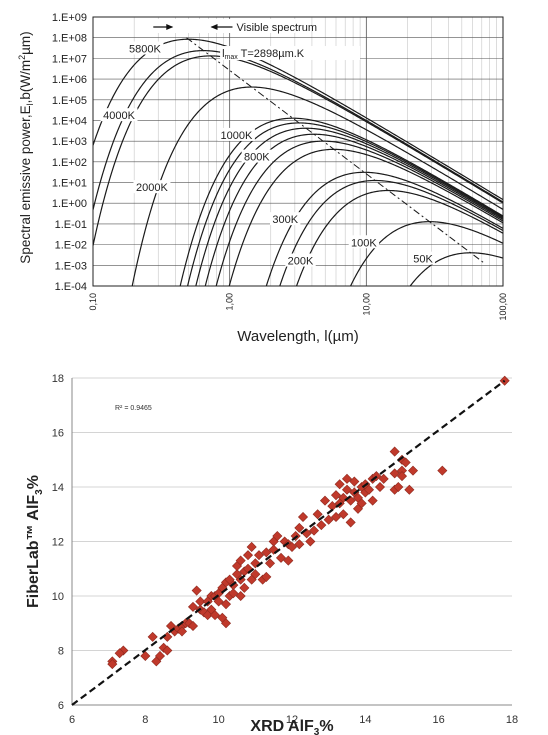  What do you see at coordinates (512, 720) in the screenshot?
I see `x-tick-label: 18` at bounding box center [512, 720].